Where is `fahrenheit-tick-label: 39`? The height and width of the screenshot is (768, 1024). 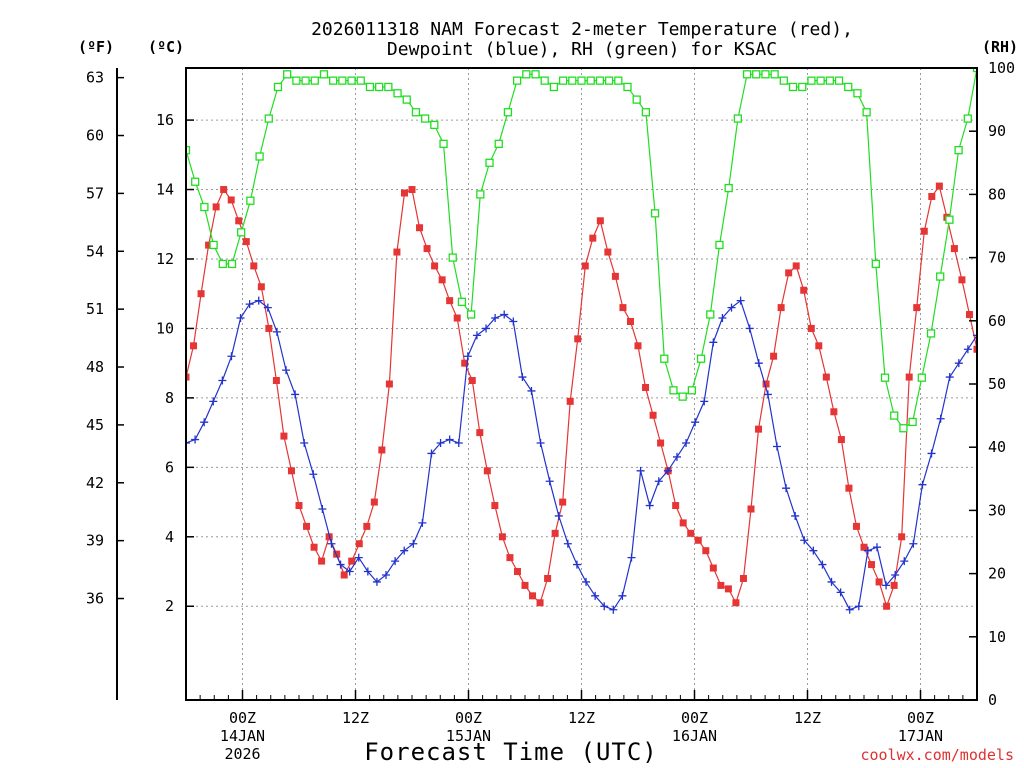
fahrenheit-tick-label: 39 is located at coordinates (95, 541).